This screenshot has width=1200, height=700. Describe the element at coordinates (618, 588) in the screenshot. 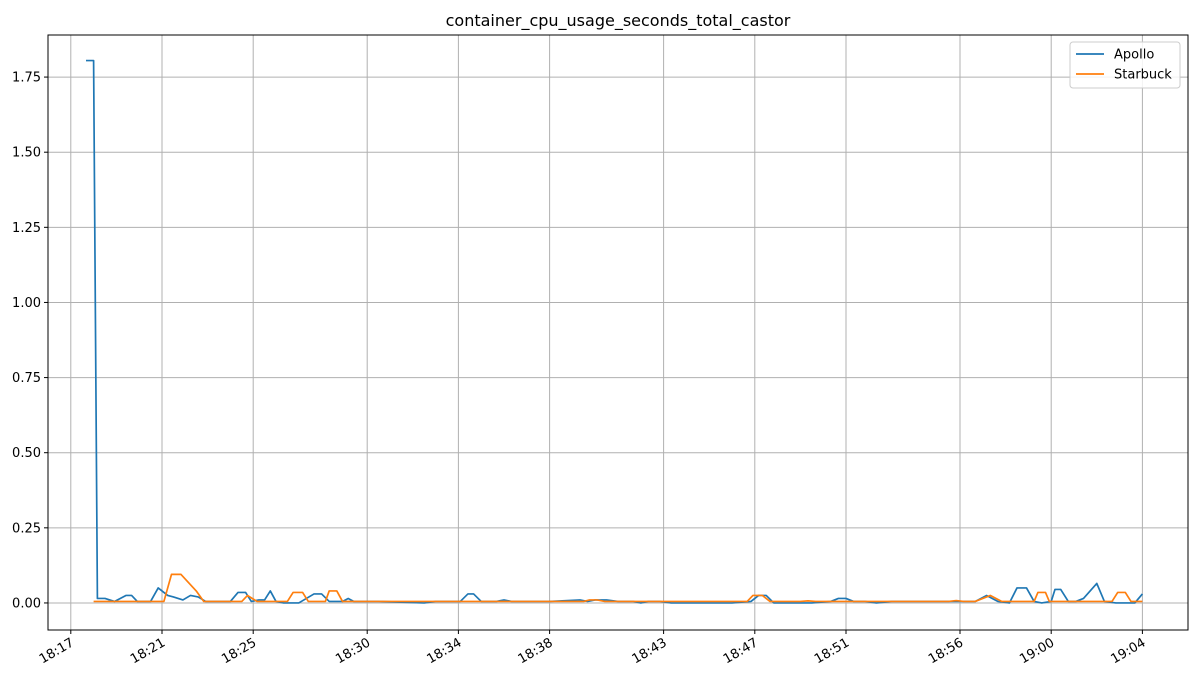

I see `series-line-starbuck` at that location.